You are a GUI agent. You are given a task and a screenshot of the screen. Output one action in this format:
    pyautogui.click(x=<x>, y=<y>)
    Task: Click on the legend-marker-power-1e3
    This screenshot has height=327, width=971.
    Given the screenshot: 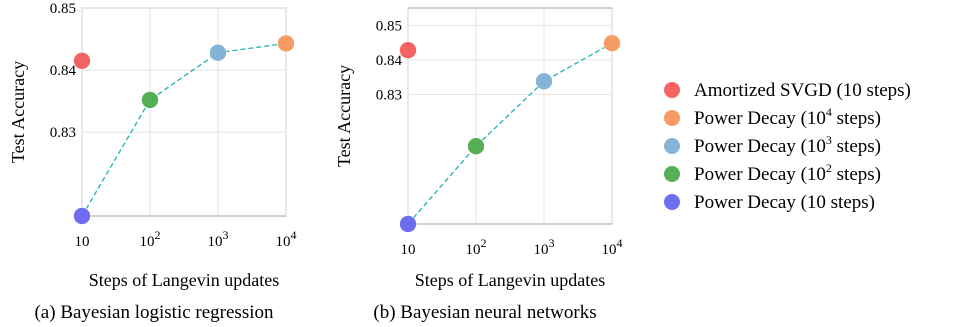 What is the action you would take?
    pyautogui.click(x=672, y=146)
    